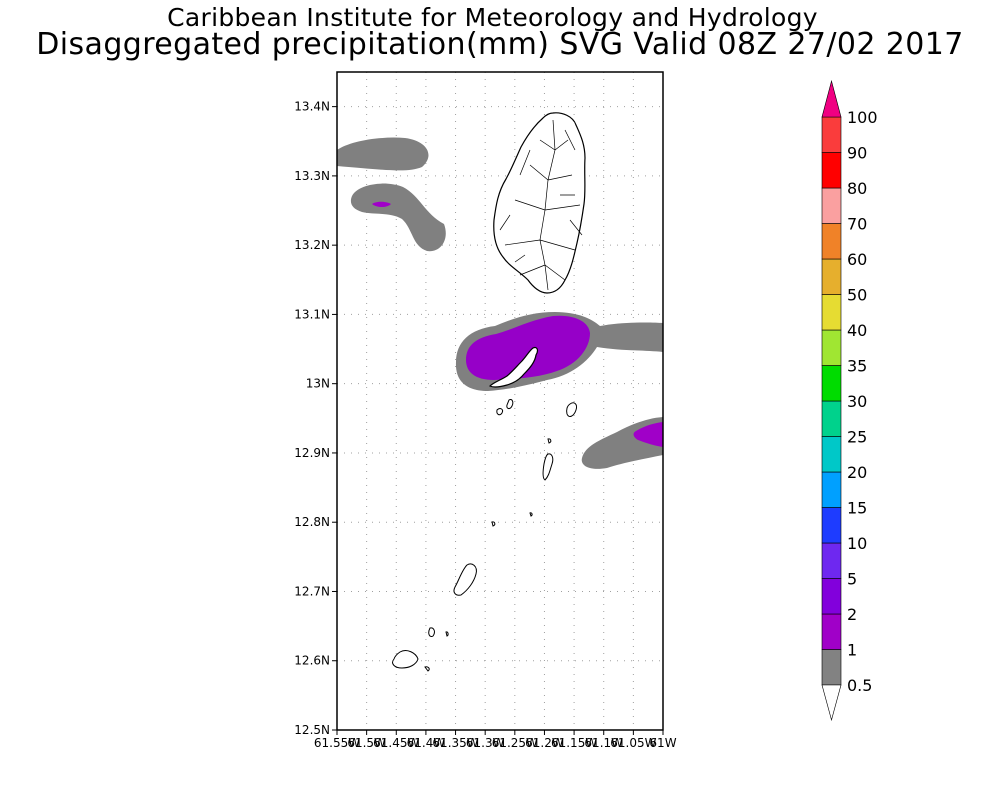  I want to click on lon-tick-label: 61.25W, so click(515, 743).